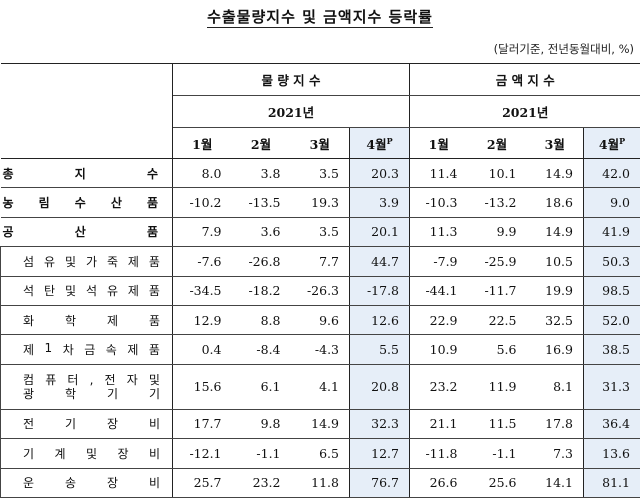 The width and height of the screenshot is (640, 501). I want to click on amount-value-cell: 22.9, so click(438, 320).